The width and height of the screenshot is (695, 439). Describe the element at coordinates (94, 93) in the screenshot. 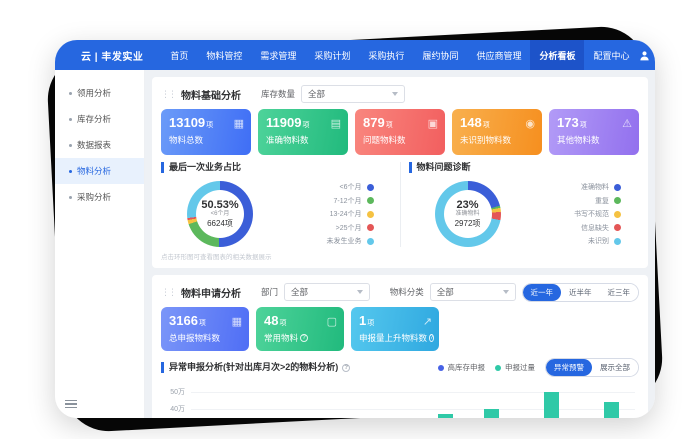

I see `sidebar-item-label: 领用分析` at that location.